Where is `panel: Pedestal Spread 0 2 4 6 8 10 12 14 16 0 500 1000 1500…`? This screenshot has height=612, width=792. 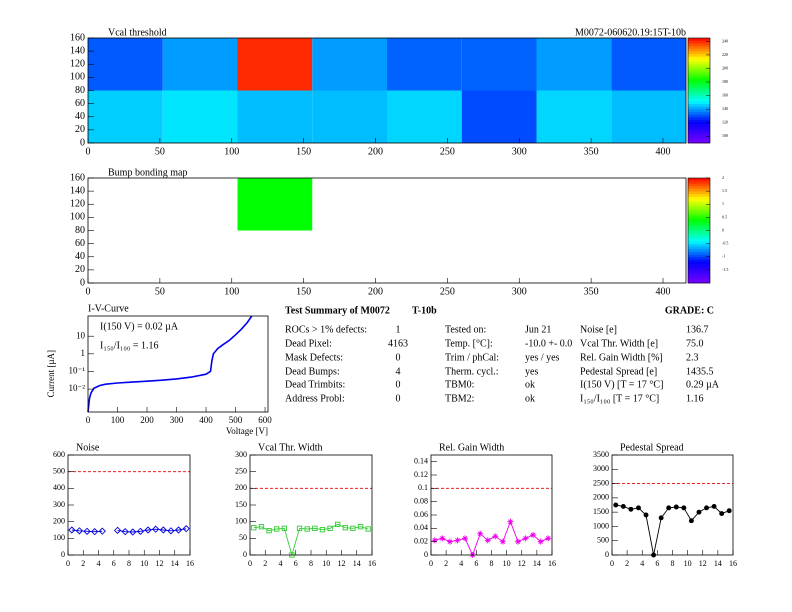 panel: Pedestal Spread 0 2 4 6 8 10 12 14 16 0 500 1000 1500… is located at coordinates (665, 505).